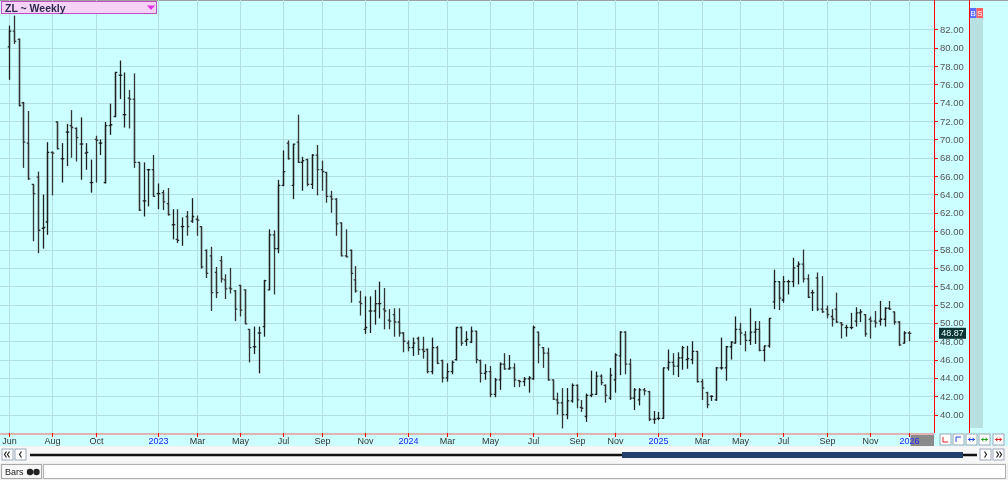 The width and height of the screenshot is (1008, 480). What do you see at coordinates (952, 121) in the screenshot?
I see `y-tick-label: 72.00` at bounding box center [952, 121].